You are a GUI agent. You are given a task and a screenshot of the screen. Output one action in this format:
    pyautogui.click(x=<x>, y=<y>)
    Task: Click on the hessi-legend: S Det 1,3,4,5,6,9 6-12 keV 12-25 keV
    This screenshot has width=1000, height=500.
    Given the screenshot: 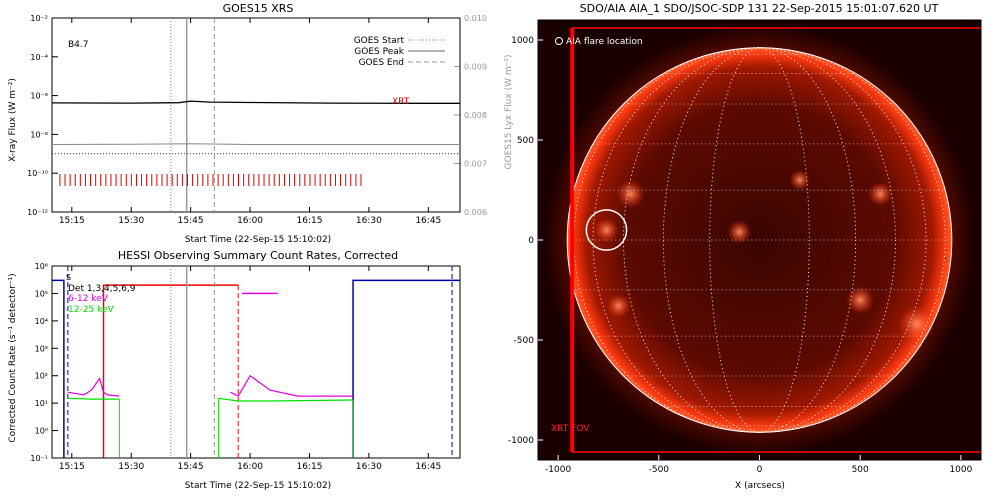 What is the action you would take?
    pyautogui.click(x=101, y=294)
    